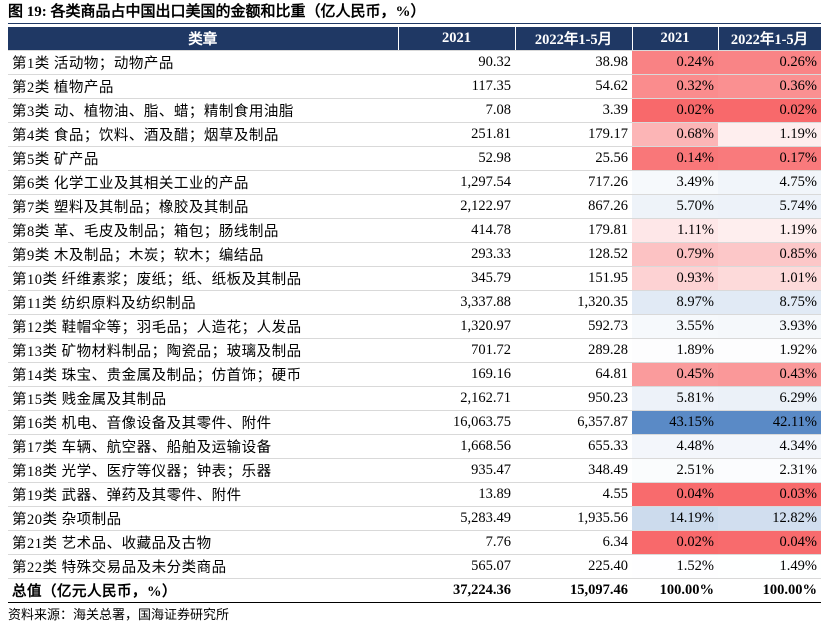 Image resolution: width=821 pixels, height=639 pixels. What do you see at coordinates (769, 446) in the screenshot?
I see `value-cell: 4.34%` at bounding box center [769, 446].